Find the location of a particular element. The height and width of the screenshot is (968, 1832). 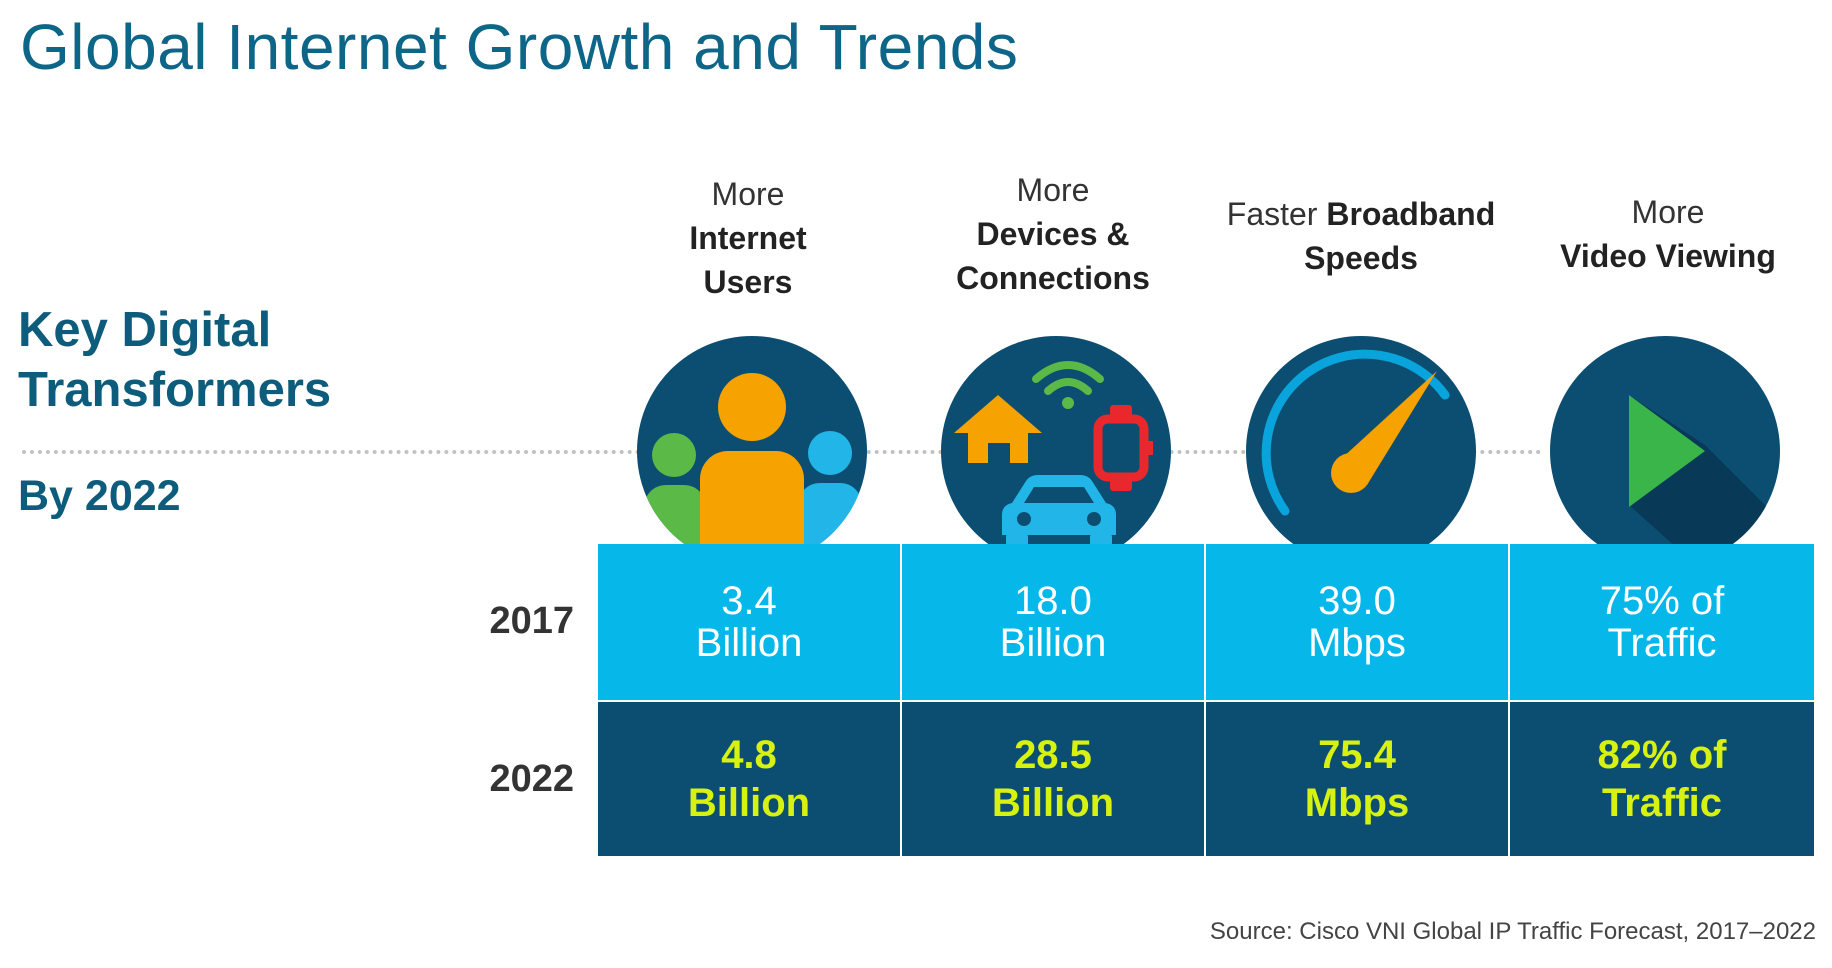

cell-2022-broadband: 75.4 Mbps is located at coordinates (1357, 779).